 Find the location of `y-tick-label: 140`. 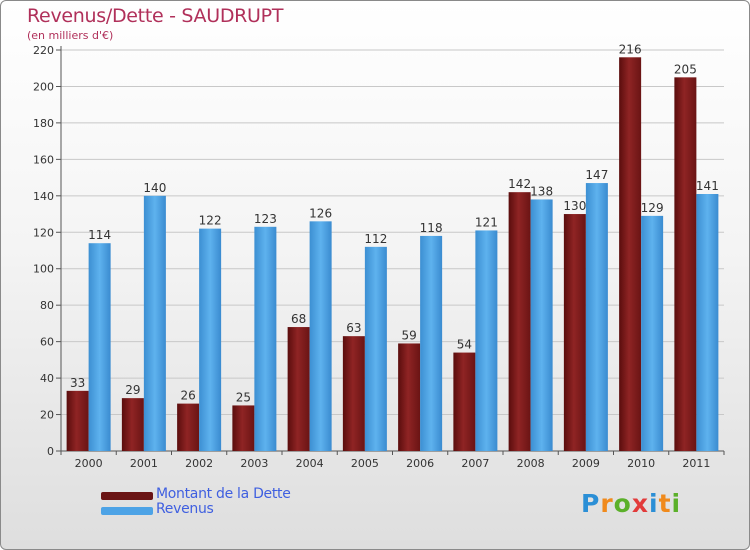

y-tick-label: 140 is located at coordinates (43, 196).